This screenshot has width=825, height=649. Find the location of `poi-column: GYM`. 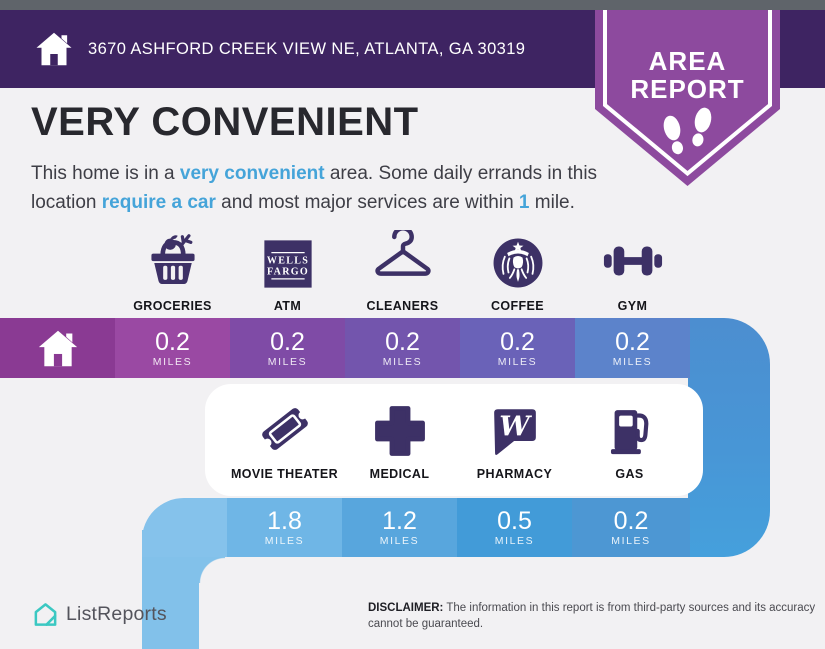

poi-column: GYM is located at coordinates (632, 270).